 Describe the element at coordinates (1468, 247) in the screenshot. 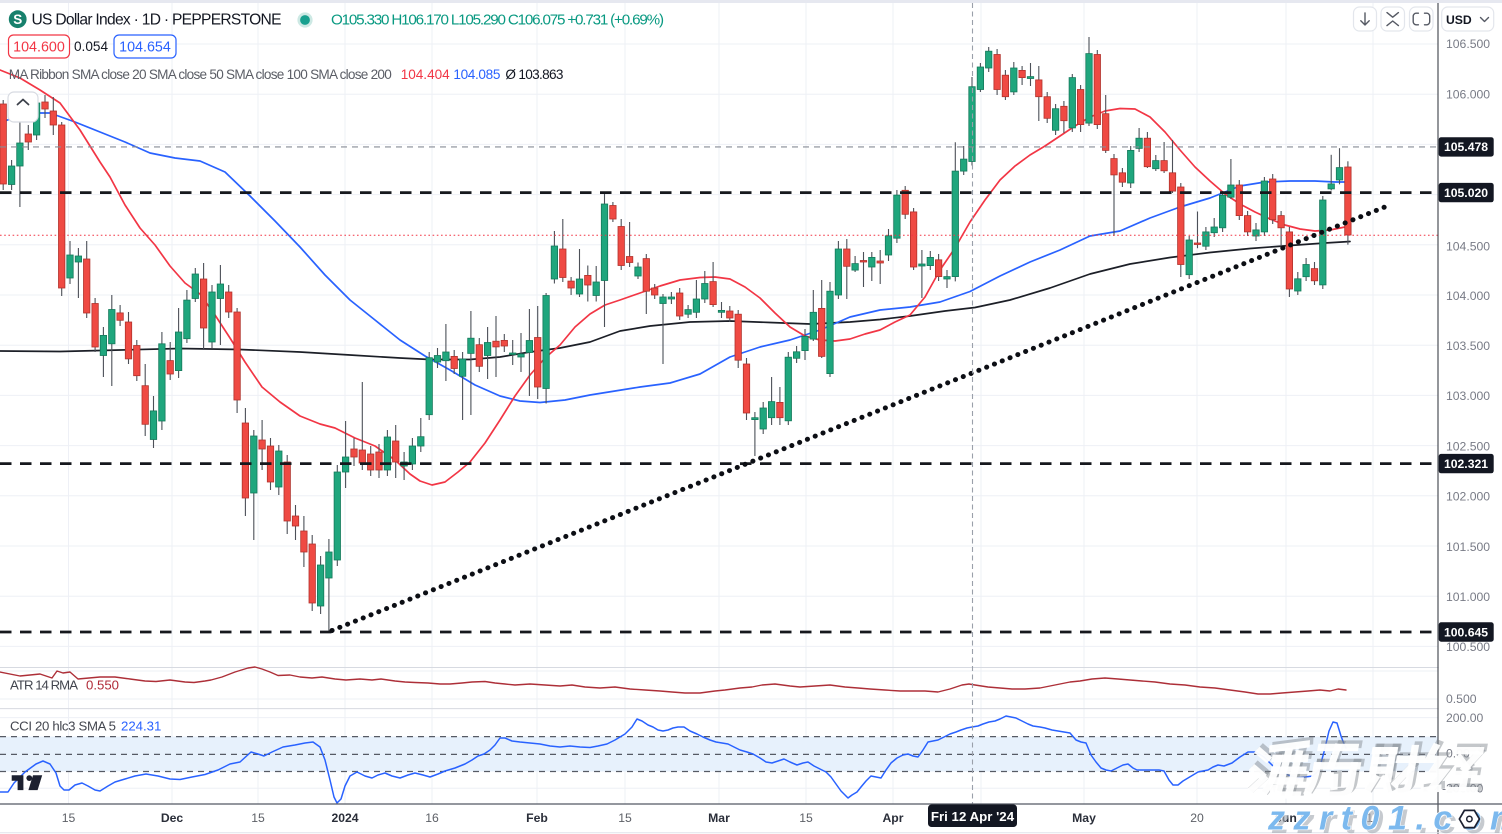

I see `svg-text: 104.500` at that location.